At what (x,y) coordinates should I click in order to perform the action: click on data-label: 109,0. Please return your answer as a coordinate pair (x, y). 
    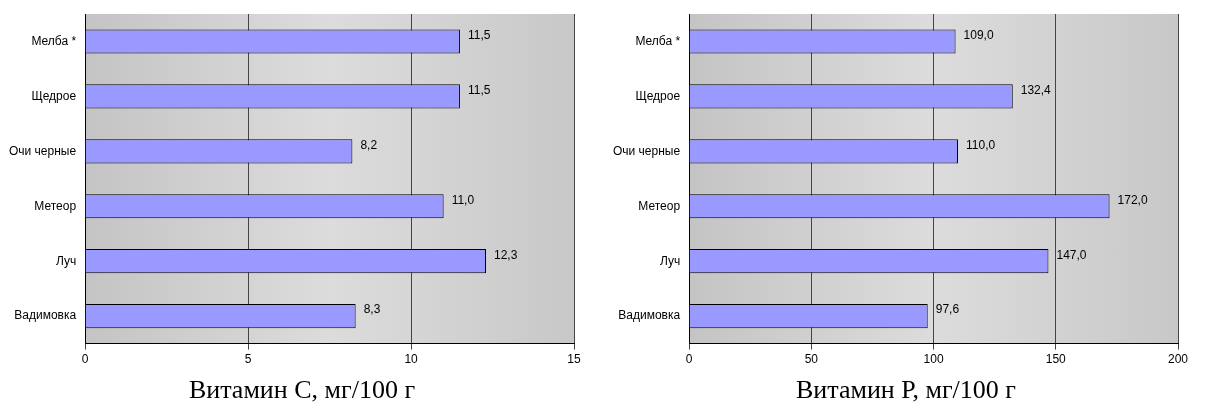
    Looking at the image, I should click on (978, 34).